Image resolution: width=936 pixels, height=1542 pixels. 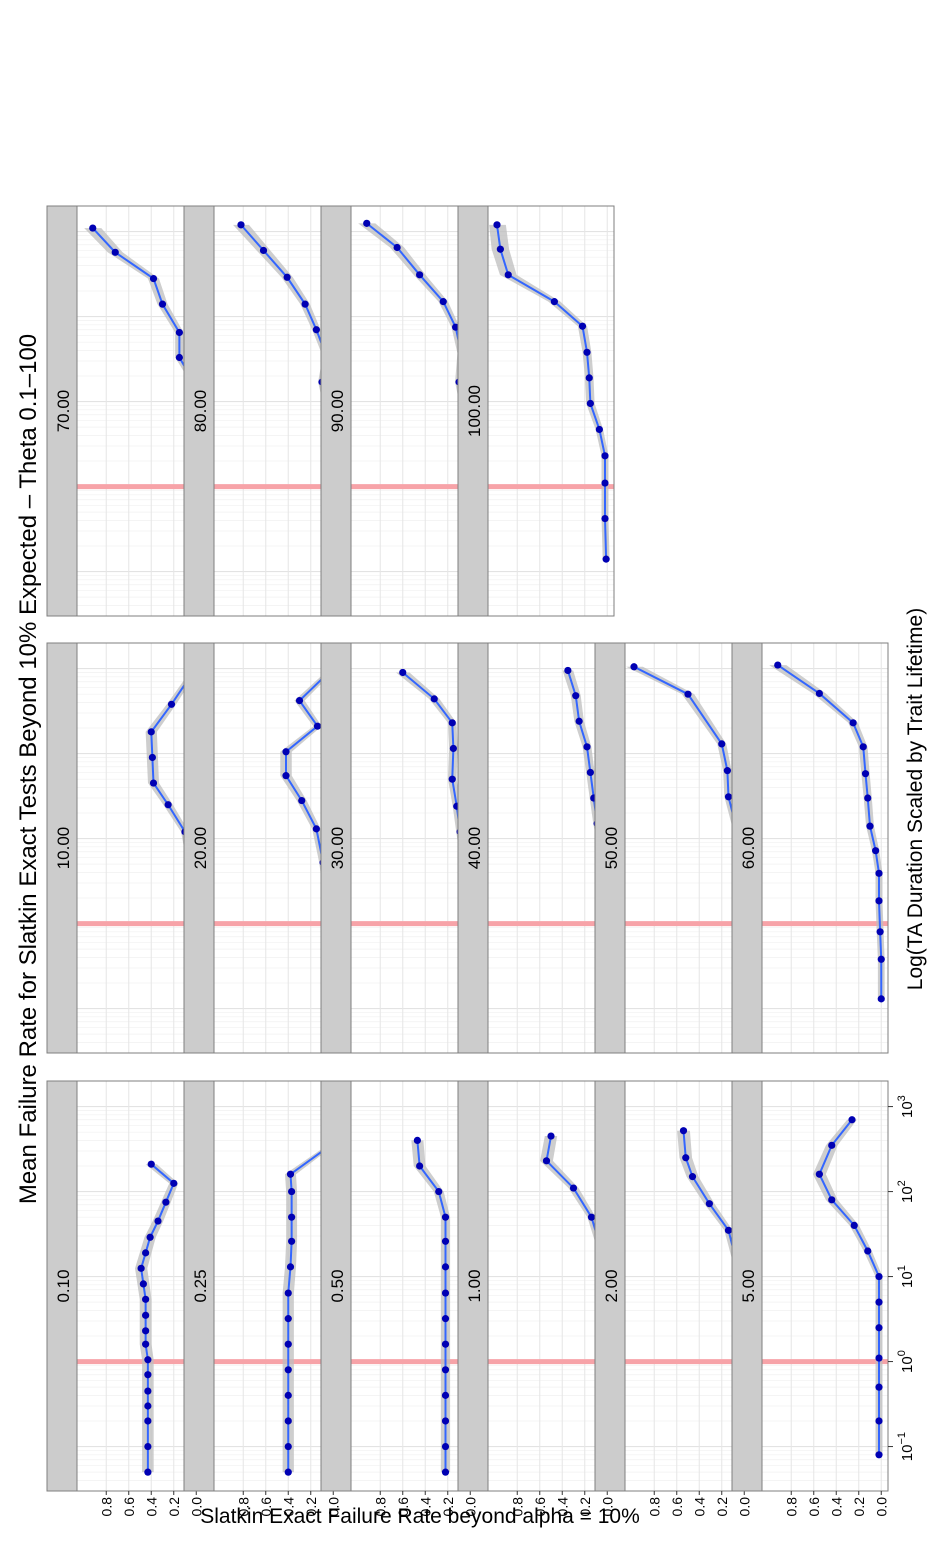 What do you see at coordinates (611, 1285) in the screenshot?
I see `panel-strip-label: 2.00` at bounding box center [611, 1285].